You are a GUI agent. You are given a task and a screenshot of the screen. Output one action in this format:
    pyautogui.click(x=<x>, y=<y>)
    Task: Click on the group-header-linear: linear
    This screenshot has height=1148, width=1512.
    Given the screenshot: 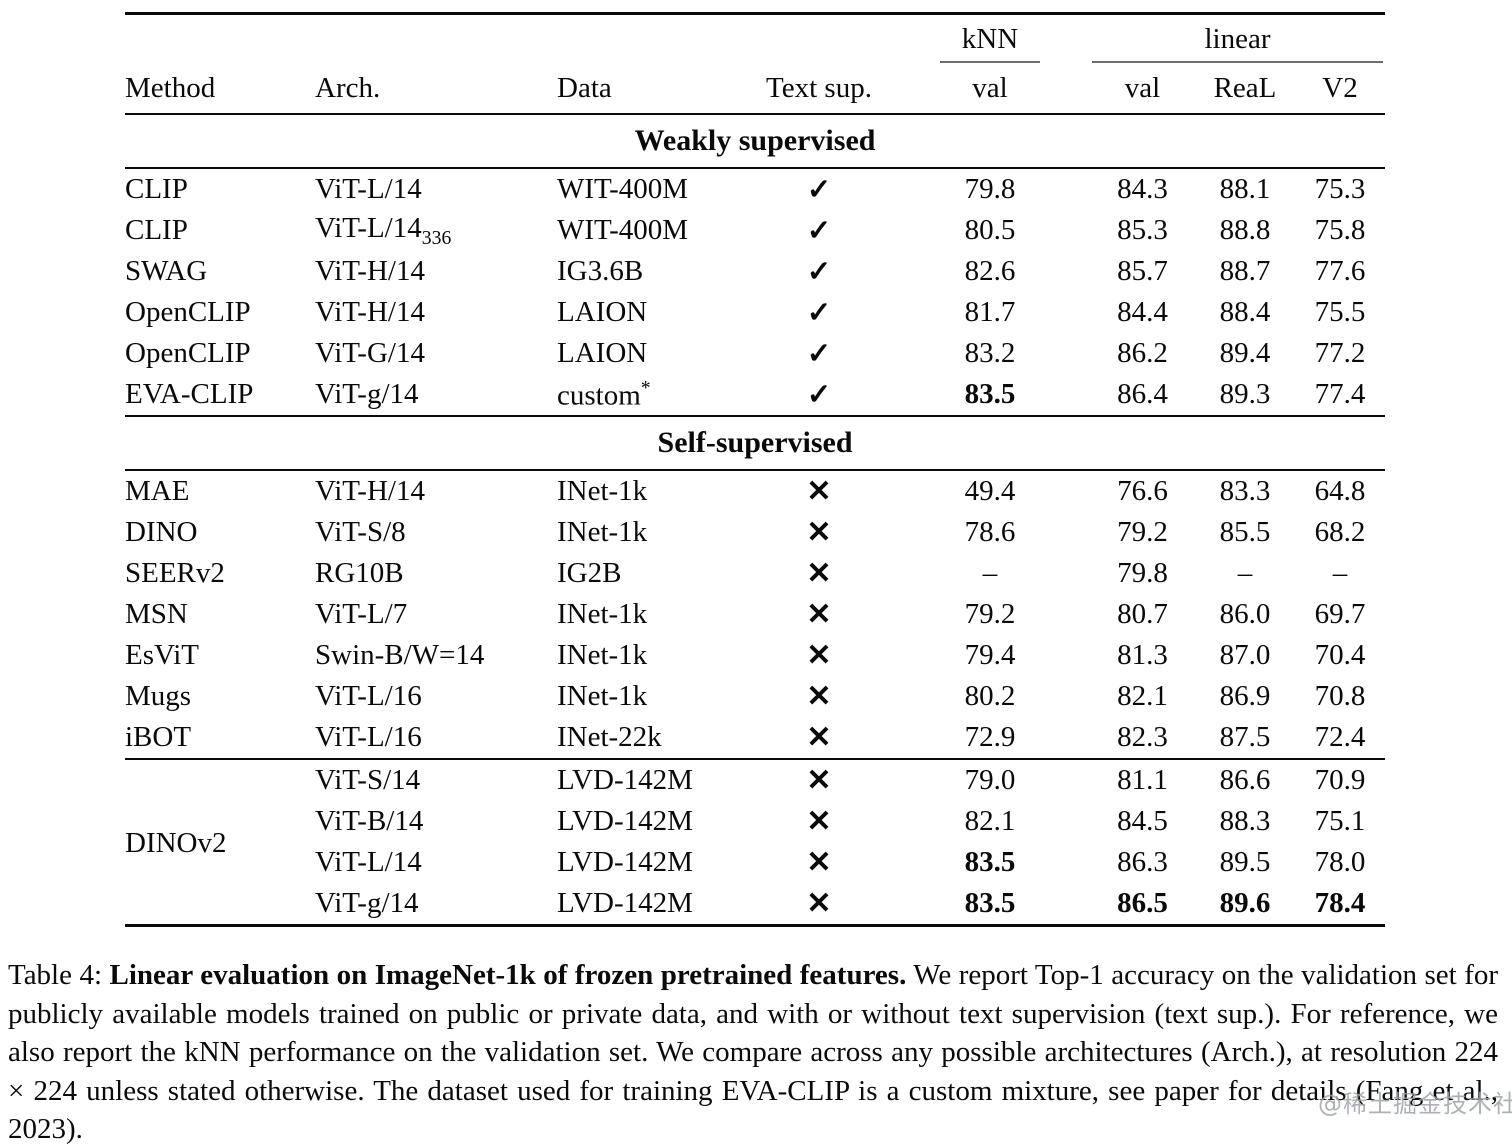 What is the action you would take?
    pyautogui.click(x=1237, y=38)
    